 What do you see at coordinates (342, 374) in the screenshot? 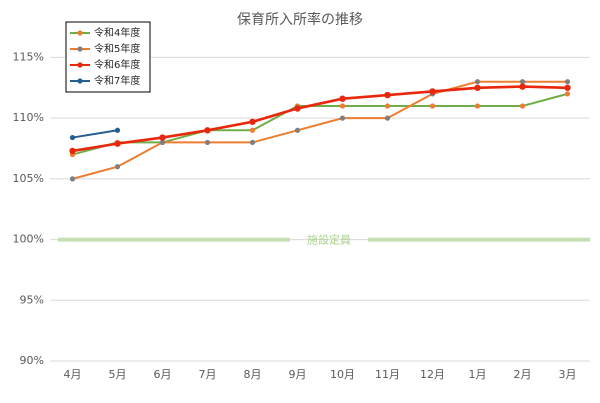
I see `x-tick-label: 10月` at bounding box center [342, 374].